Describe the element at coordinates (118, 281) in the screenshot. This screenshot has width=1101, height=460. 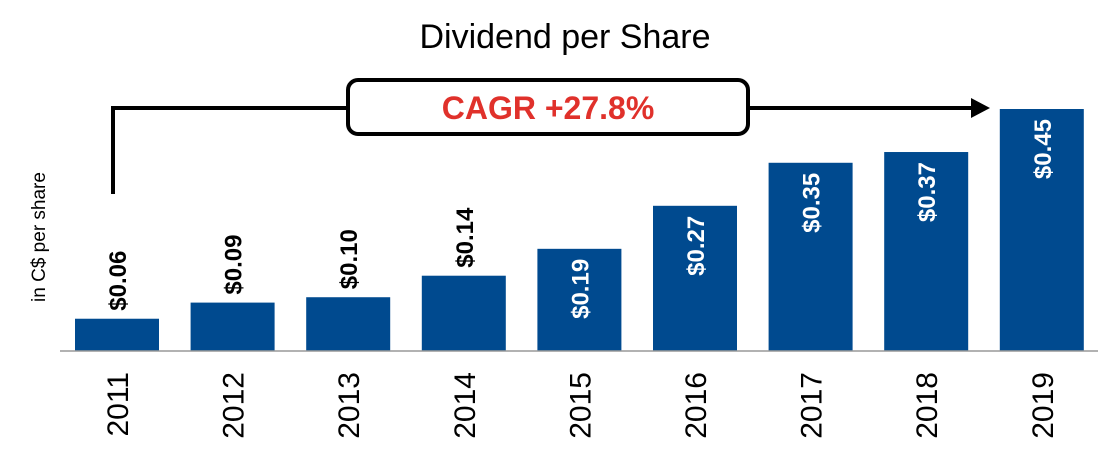
I see `data-label-2011: $0.06` at that location.